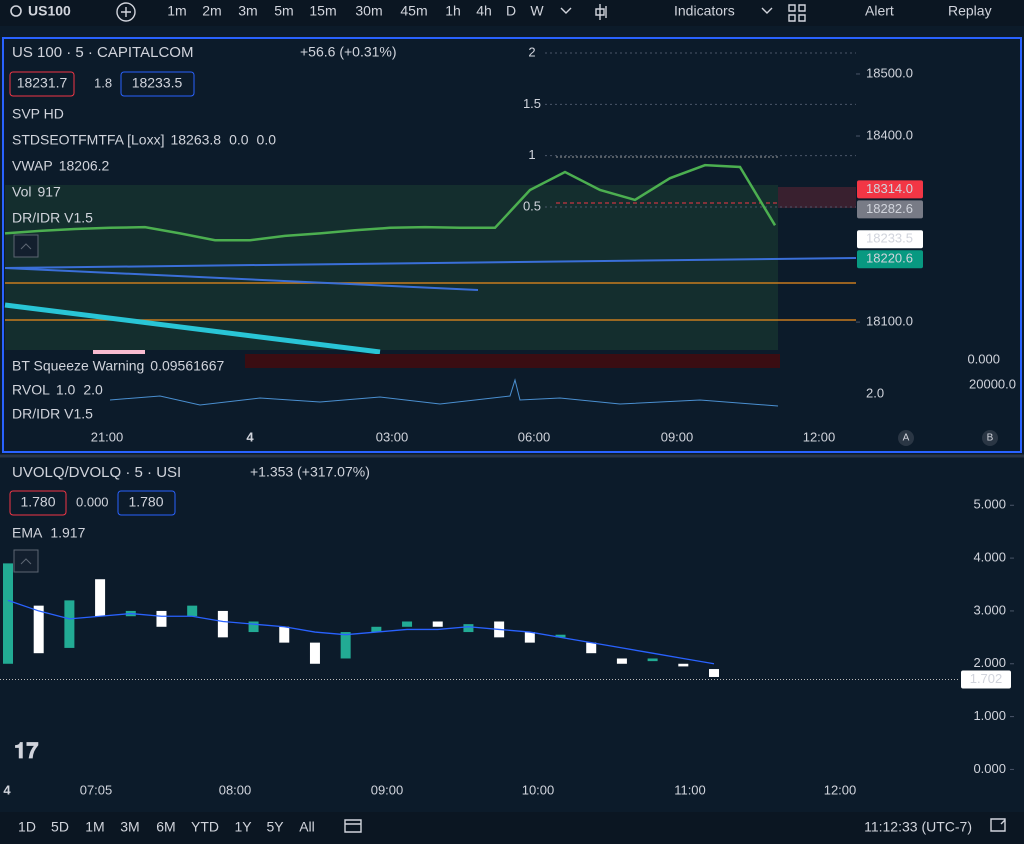 The height and width of the screenshot is (844, 1024). Describe the element at coordinates (677, 436) in the screenshot. I see `time-label: 09:00` at that location.